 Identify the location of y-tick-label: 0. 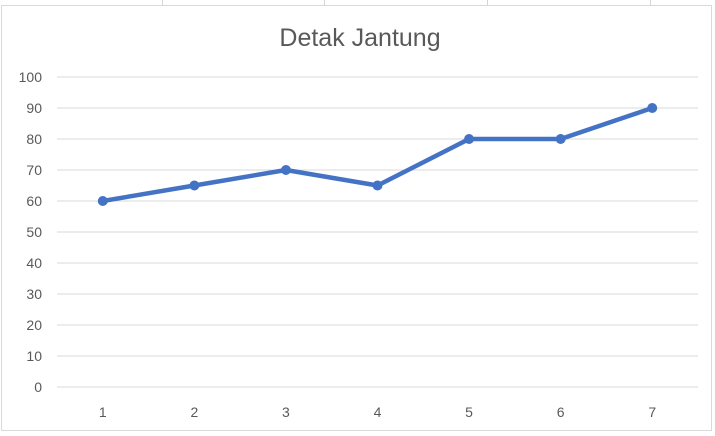
(38, 387).